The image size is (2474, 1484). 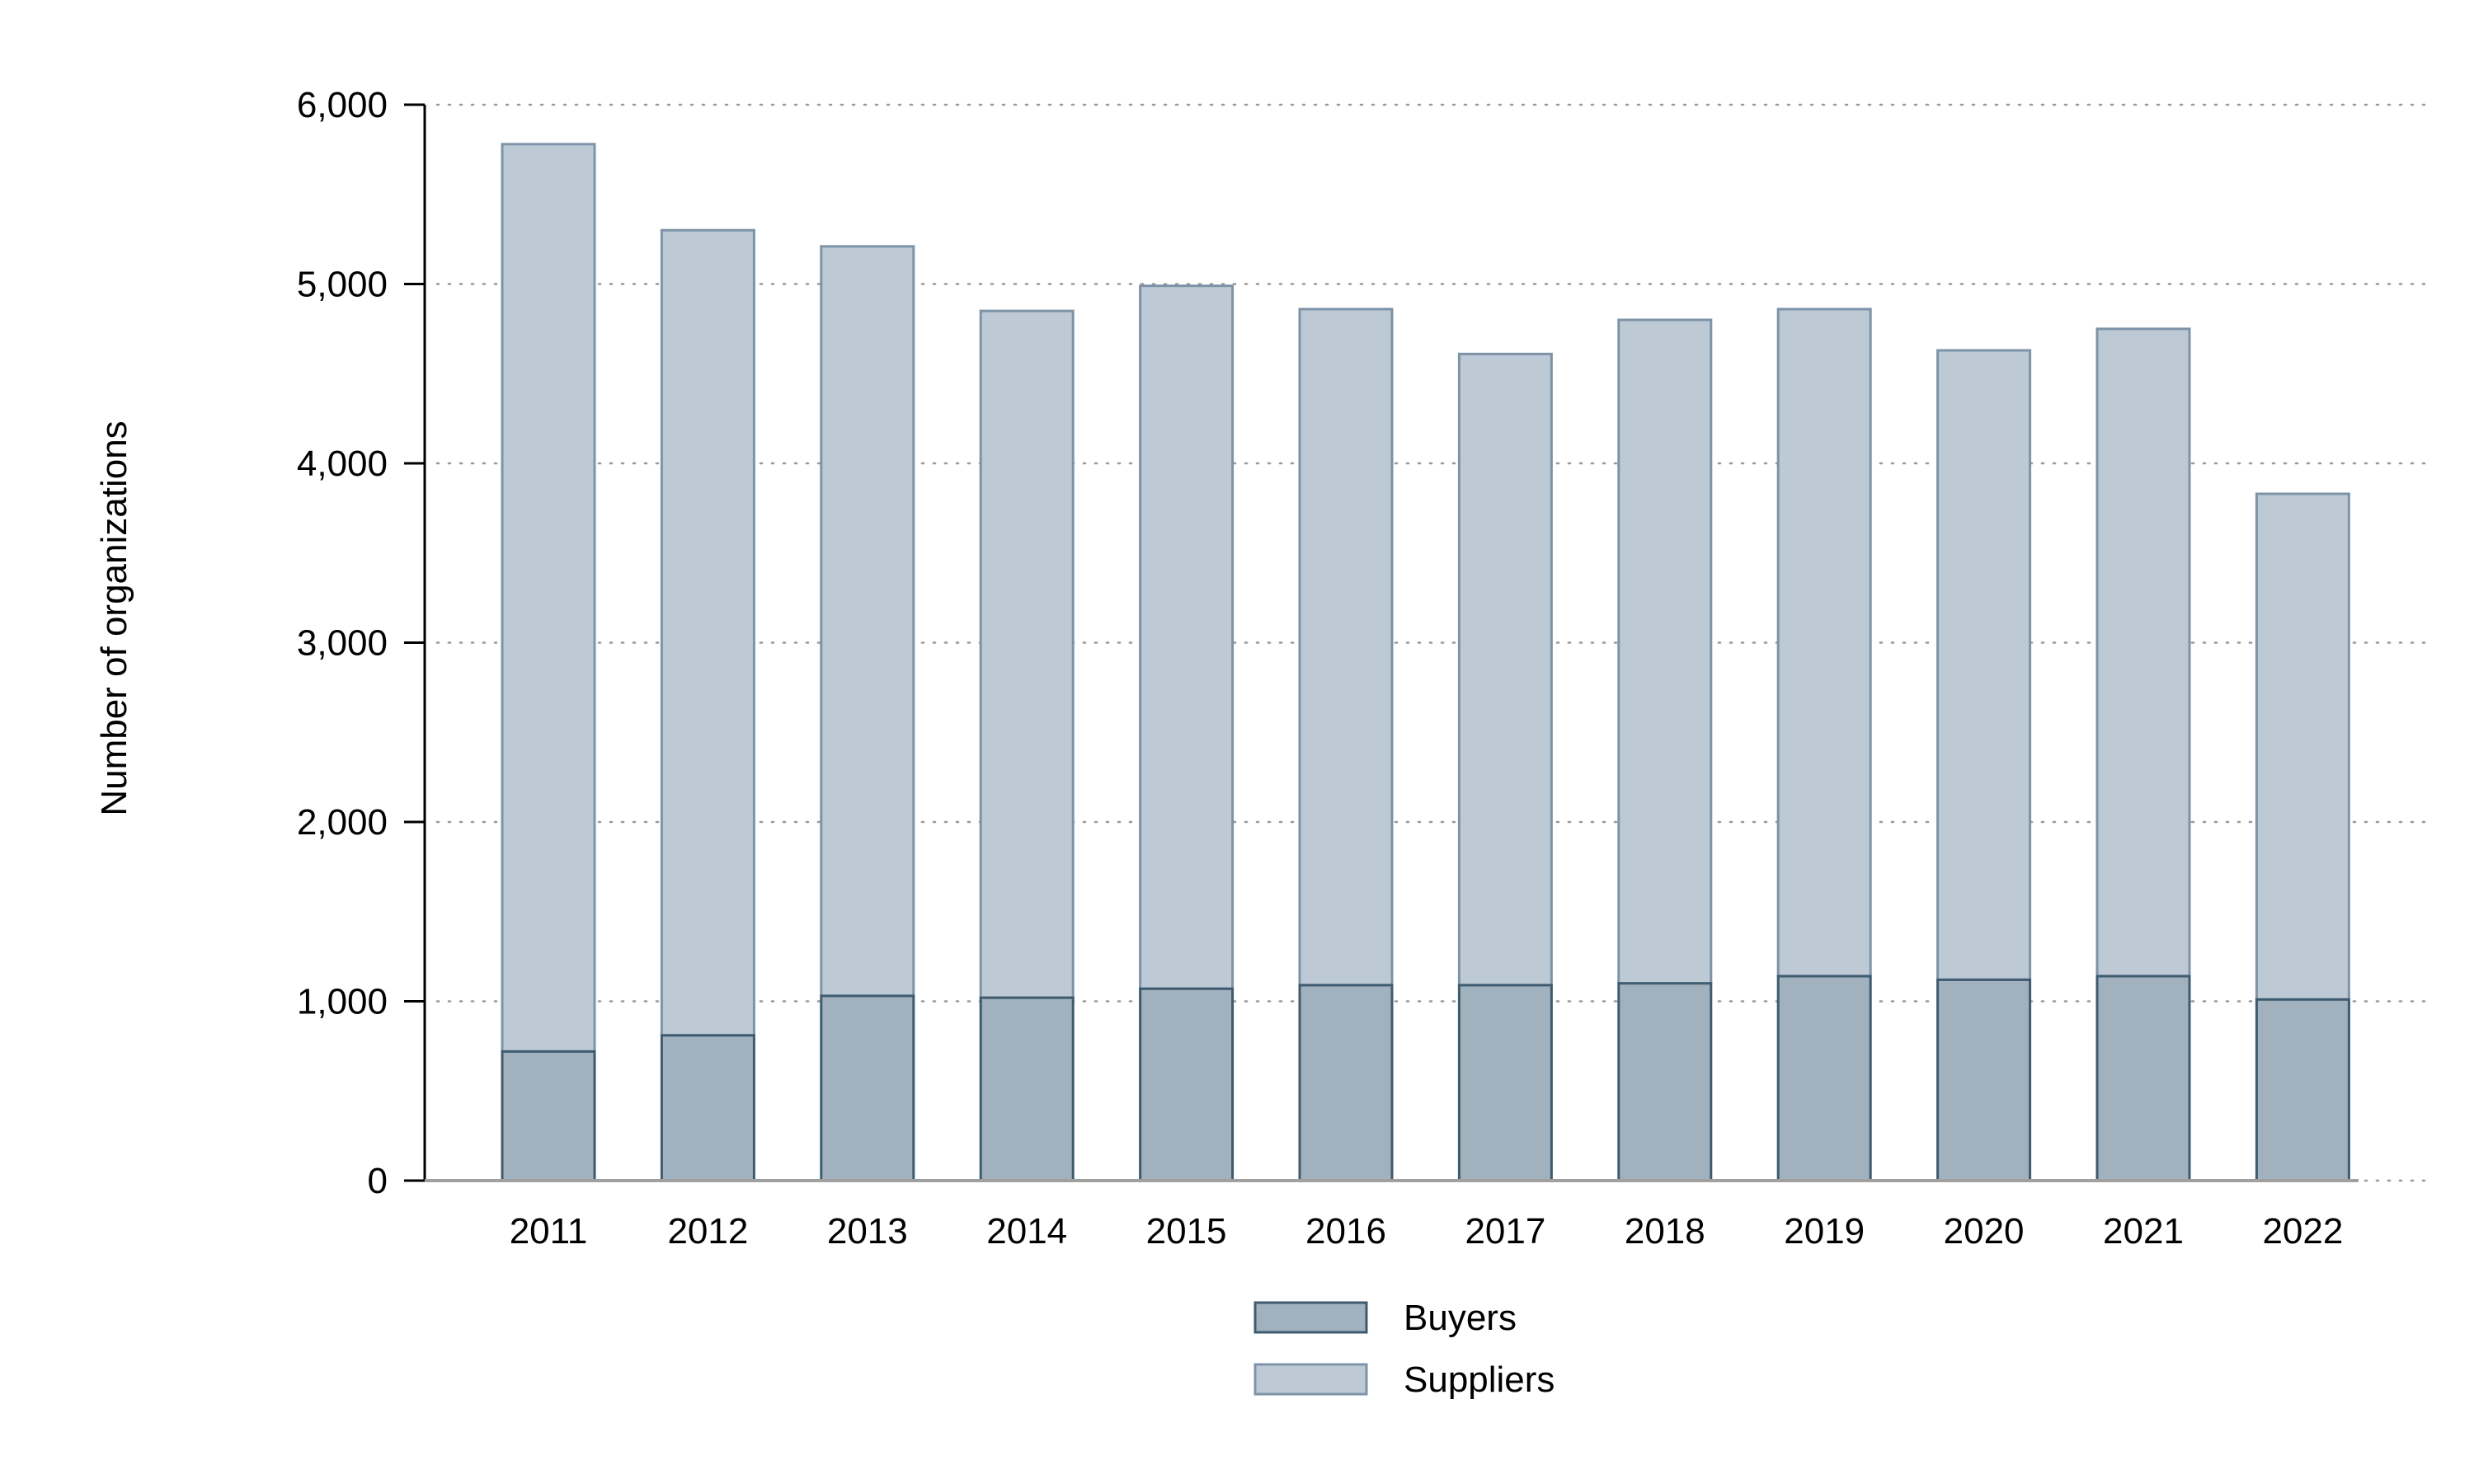 I want to click on x-tick-label: 2018, so click(x=1665, y=1231).